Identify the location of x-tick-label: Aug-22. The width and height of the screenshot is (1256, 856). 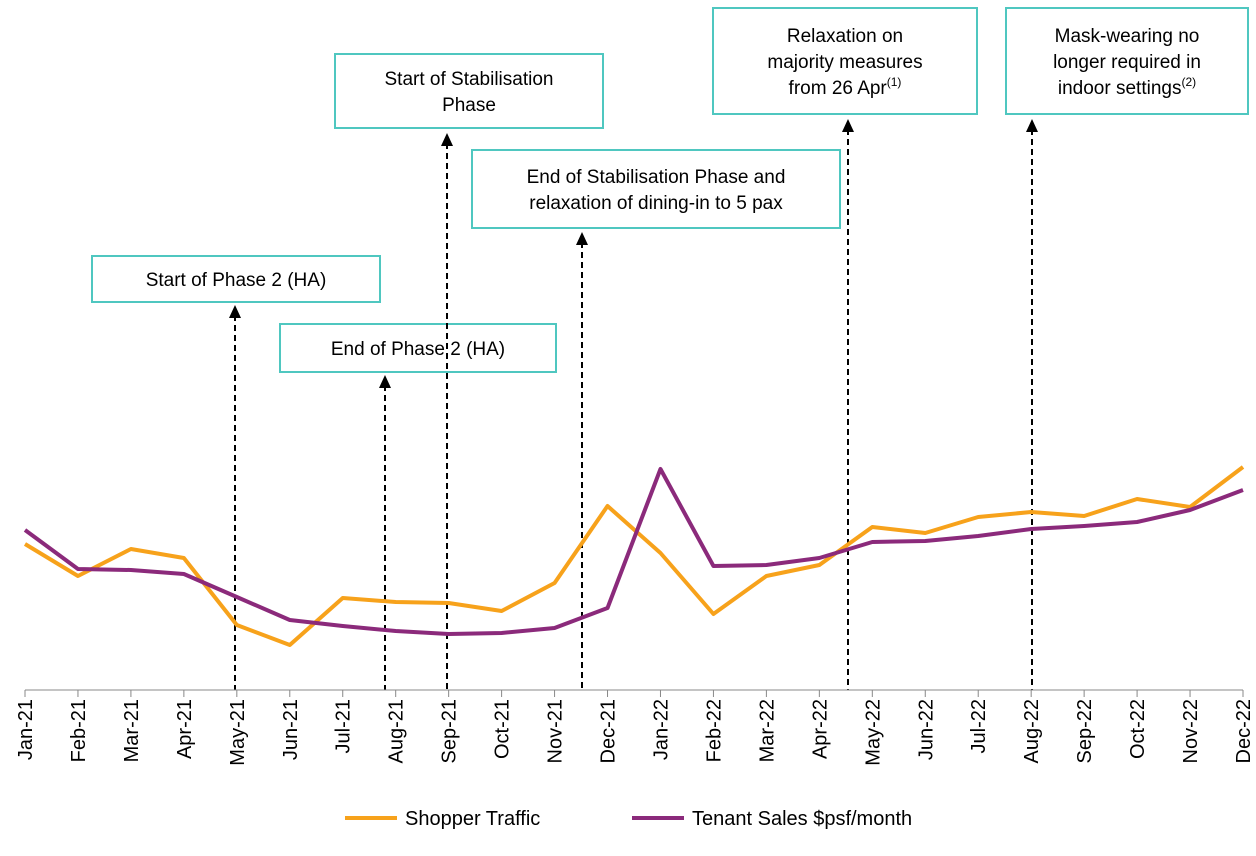
(1032, 731).